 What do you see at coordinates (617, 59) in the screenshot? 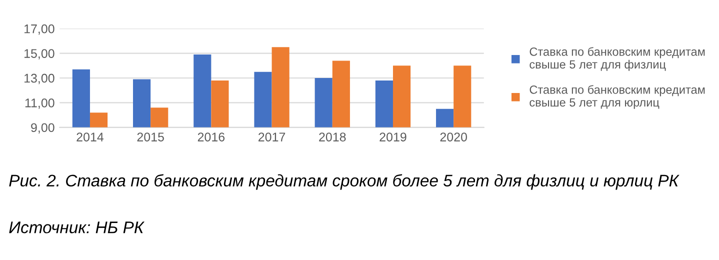
I see `legend-label: Ставка по банковским кредитам свыше 5 лет для физлиц` at bounding box center [617, 59].